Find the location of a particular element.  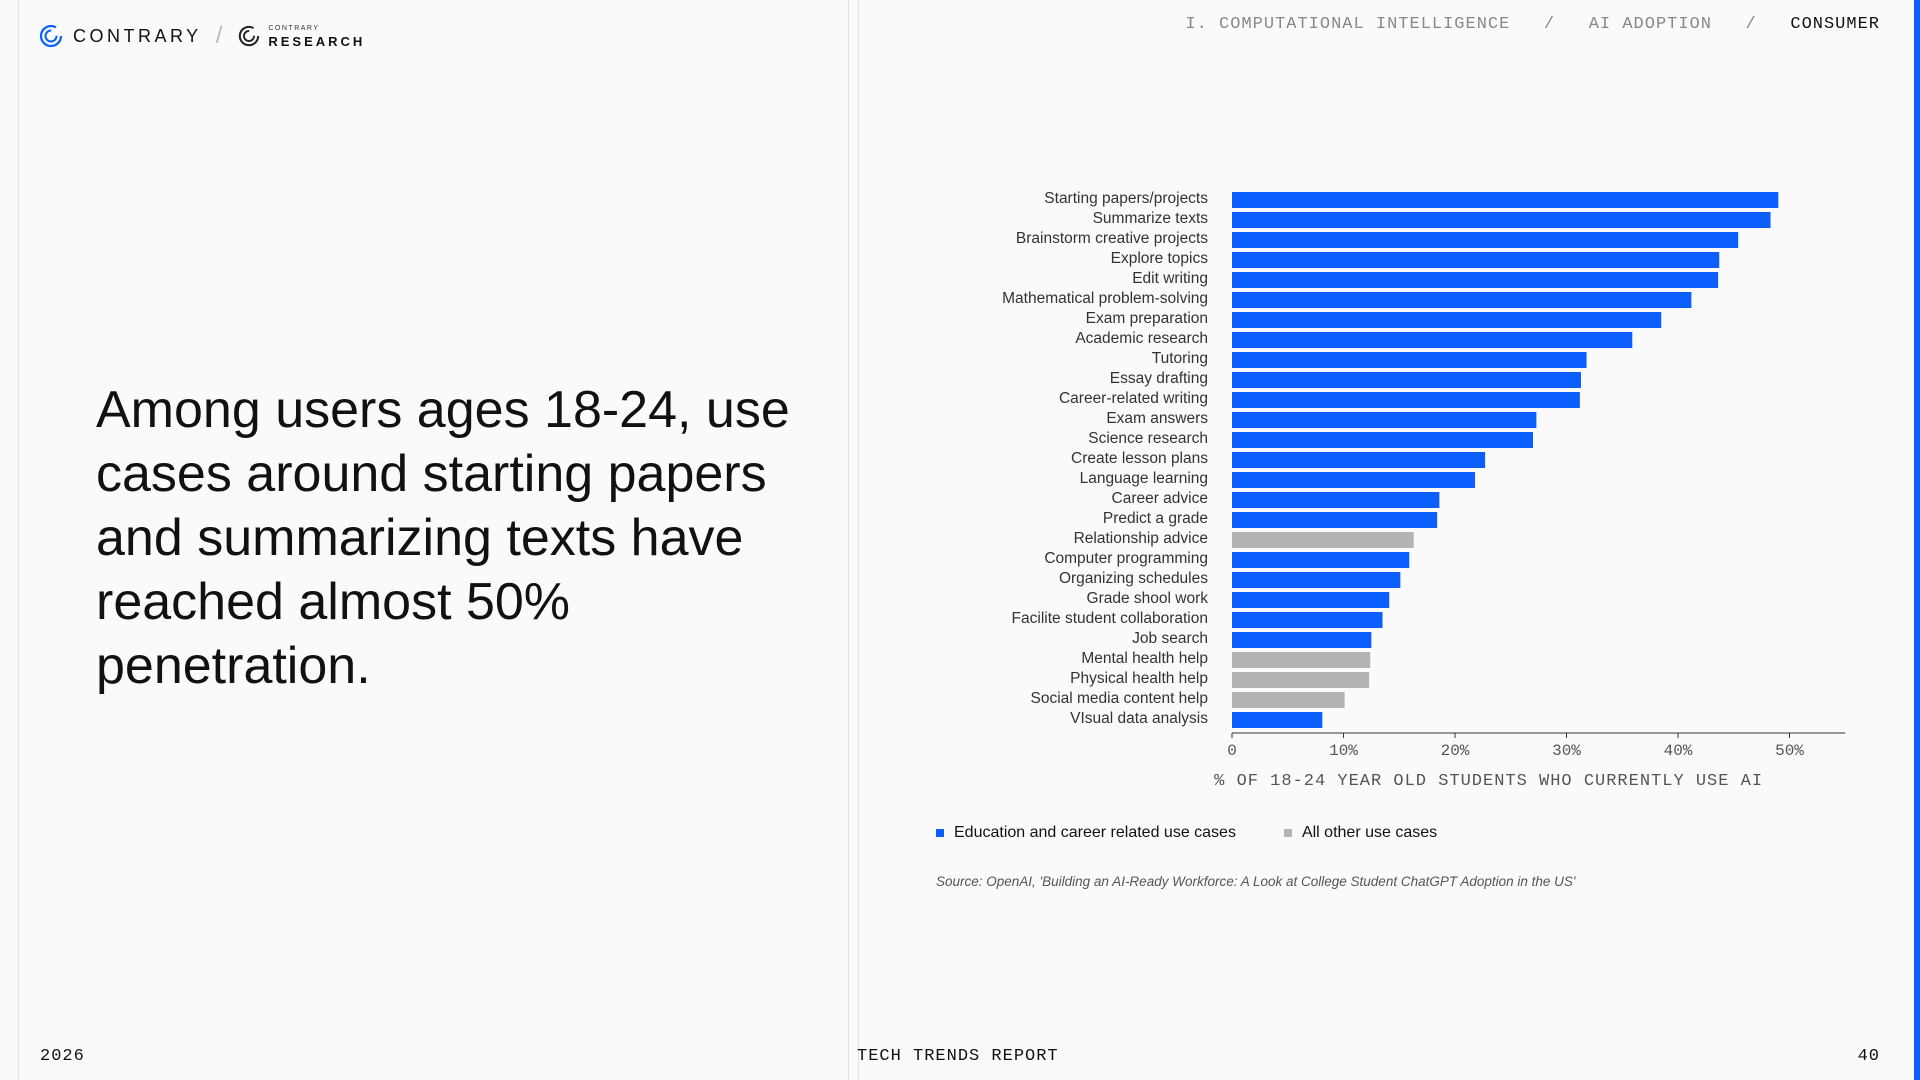

category-label: Career advice is located at coordinates (1160, 498).